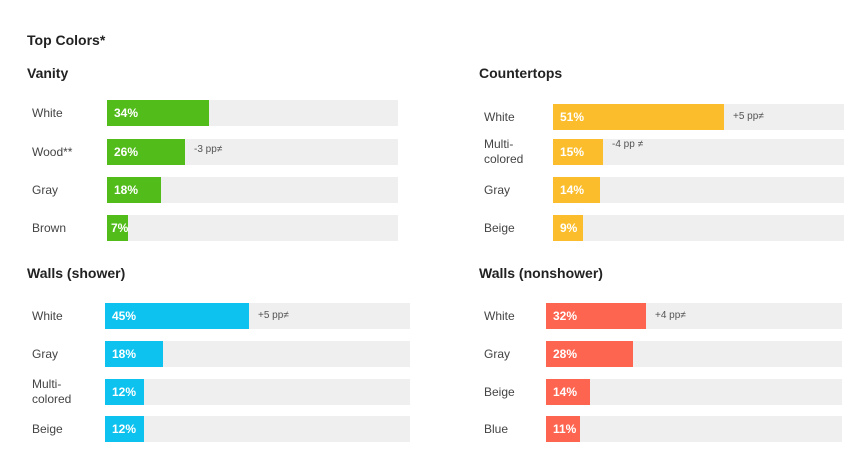 Image resolution: width=862 pixels, height=472 pixels. What do you see at coordinates (124, 316) in the screenshot?
I see `bar-value-label: 45%` at bounding box center [124, 316].